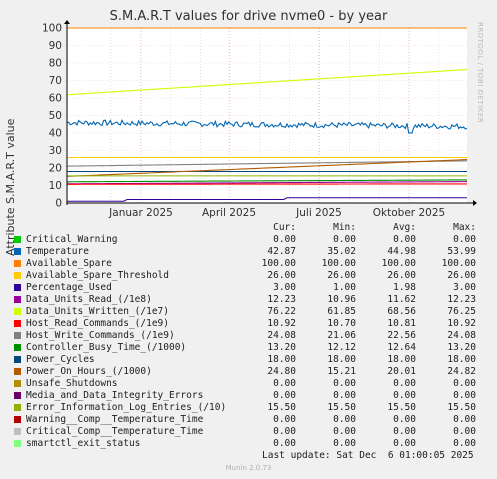 The height and width of the screenshot is (479, 497). I want to click on legend-avg-value: 12.64, so click(401, 347).